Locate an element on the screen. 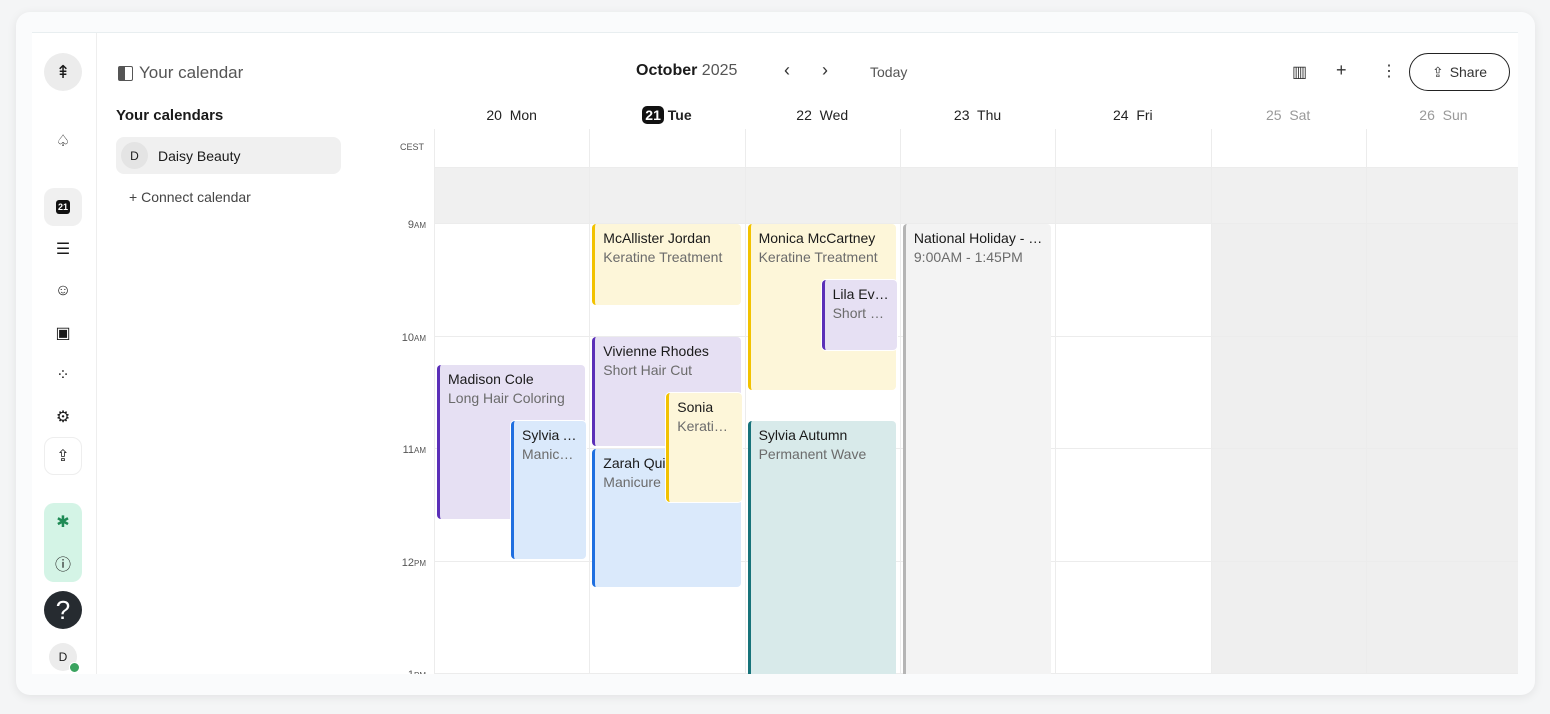 The image size is (1550, 714). prev-week-button: ‹ is located at coordinates (787, 70).